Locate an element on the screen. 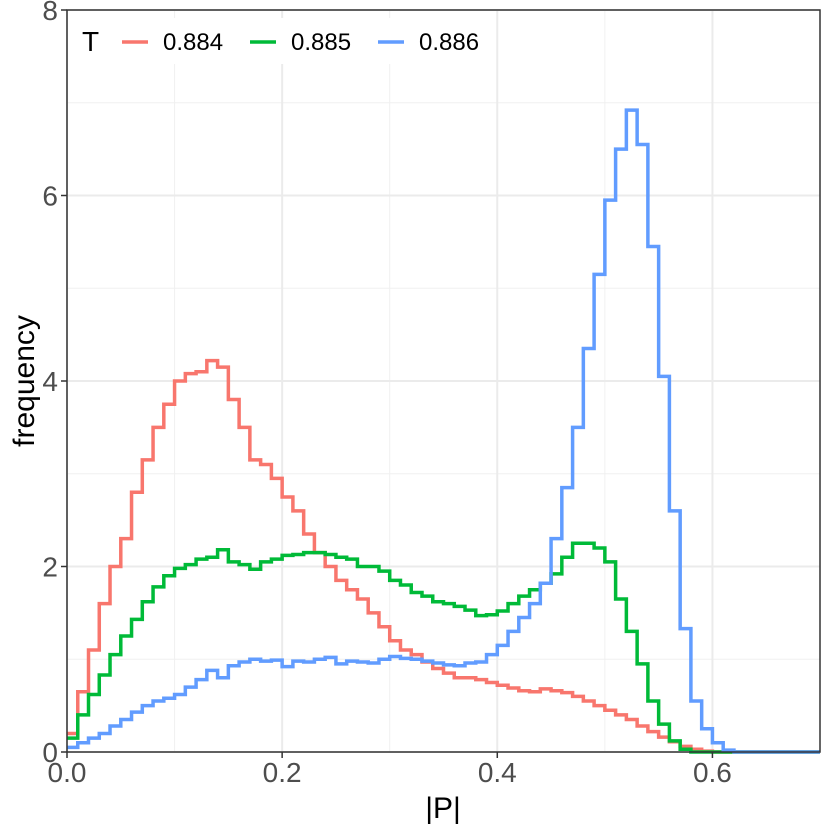  legend-label-0.884: 0.884 is located at coordinates (193, 42).